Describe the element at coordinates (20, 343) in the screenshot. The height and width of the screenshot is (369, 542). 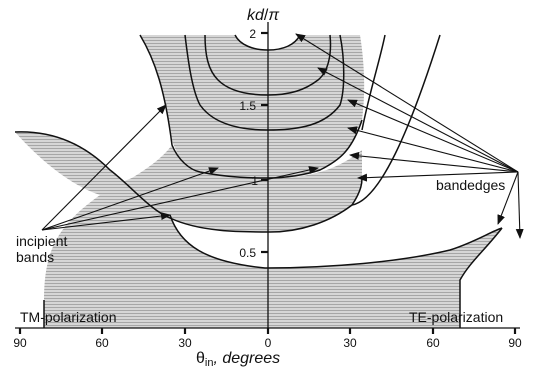
I see `x-tick-label-90-left: 90` at that location.